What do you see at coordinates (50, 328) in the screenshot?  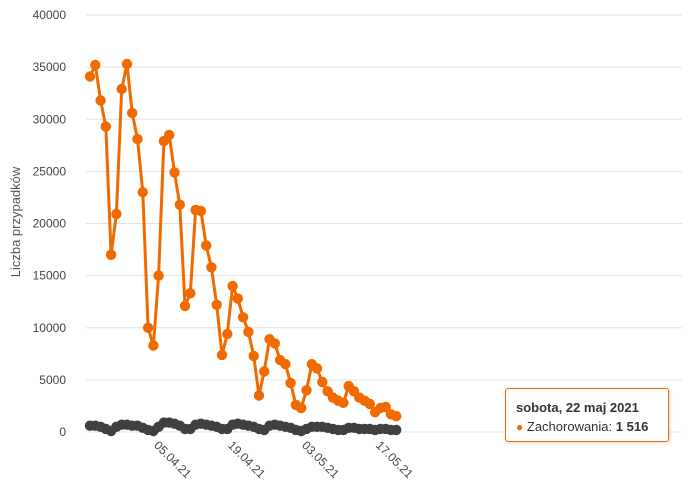 I see `y-tick-label: 10000` at bounding box center [50, 328].